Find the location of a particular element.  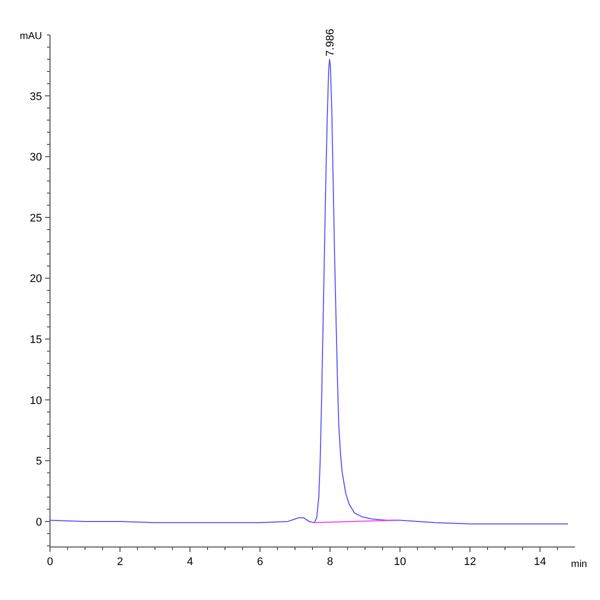

x-tick-label: 0 is located at coordinates (50, 562).